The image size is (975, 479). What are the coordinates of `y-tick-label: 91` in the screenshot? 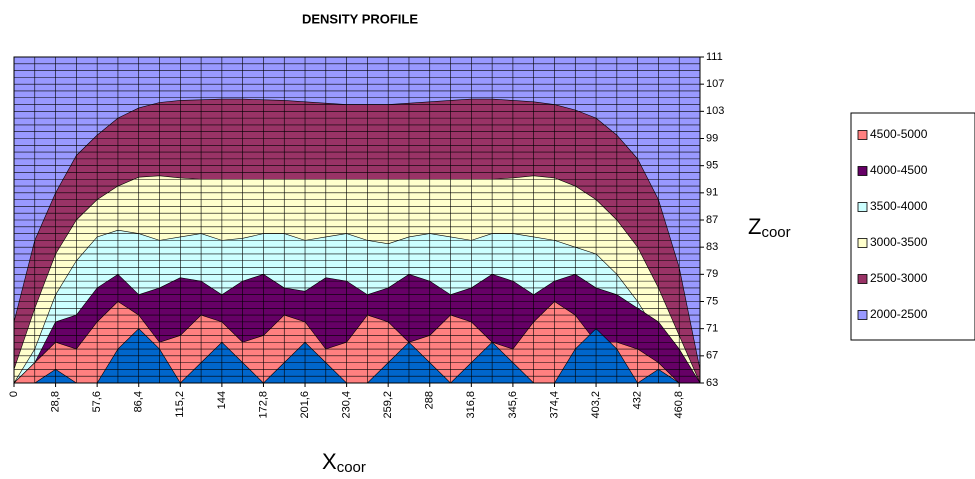 It's located at (712, 193).